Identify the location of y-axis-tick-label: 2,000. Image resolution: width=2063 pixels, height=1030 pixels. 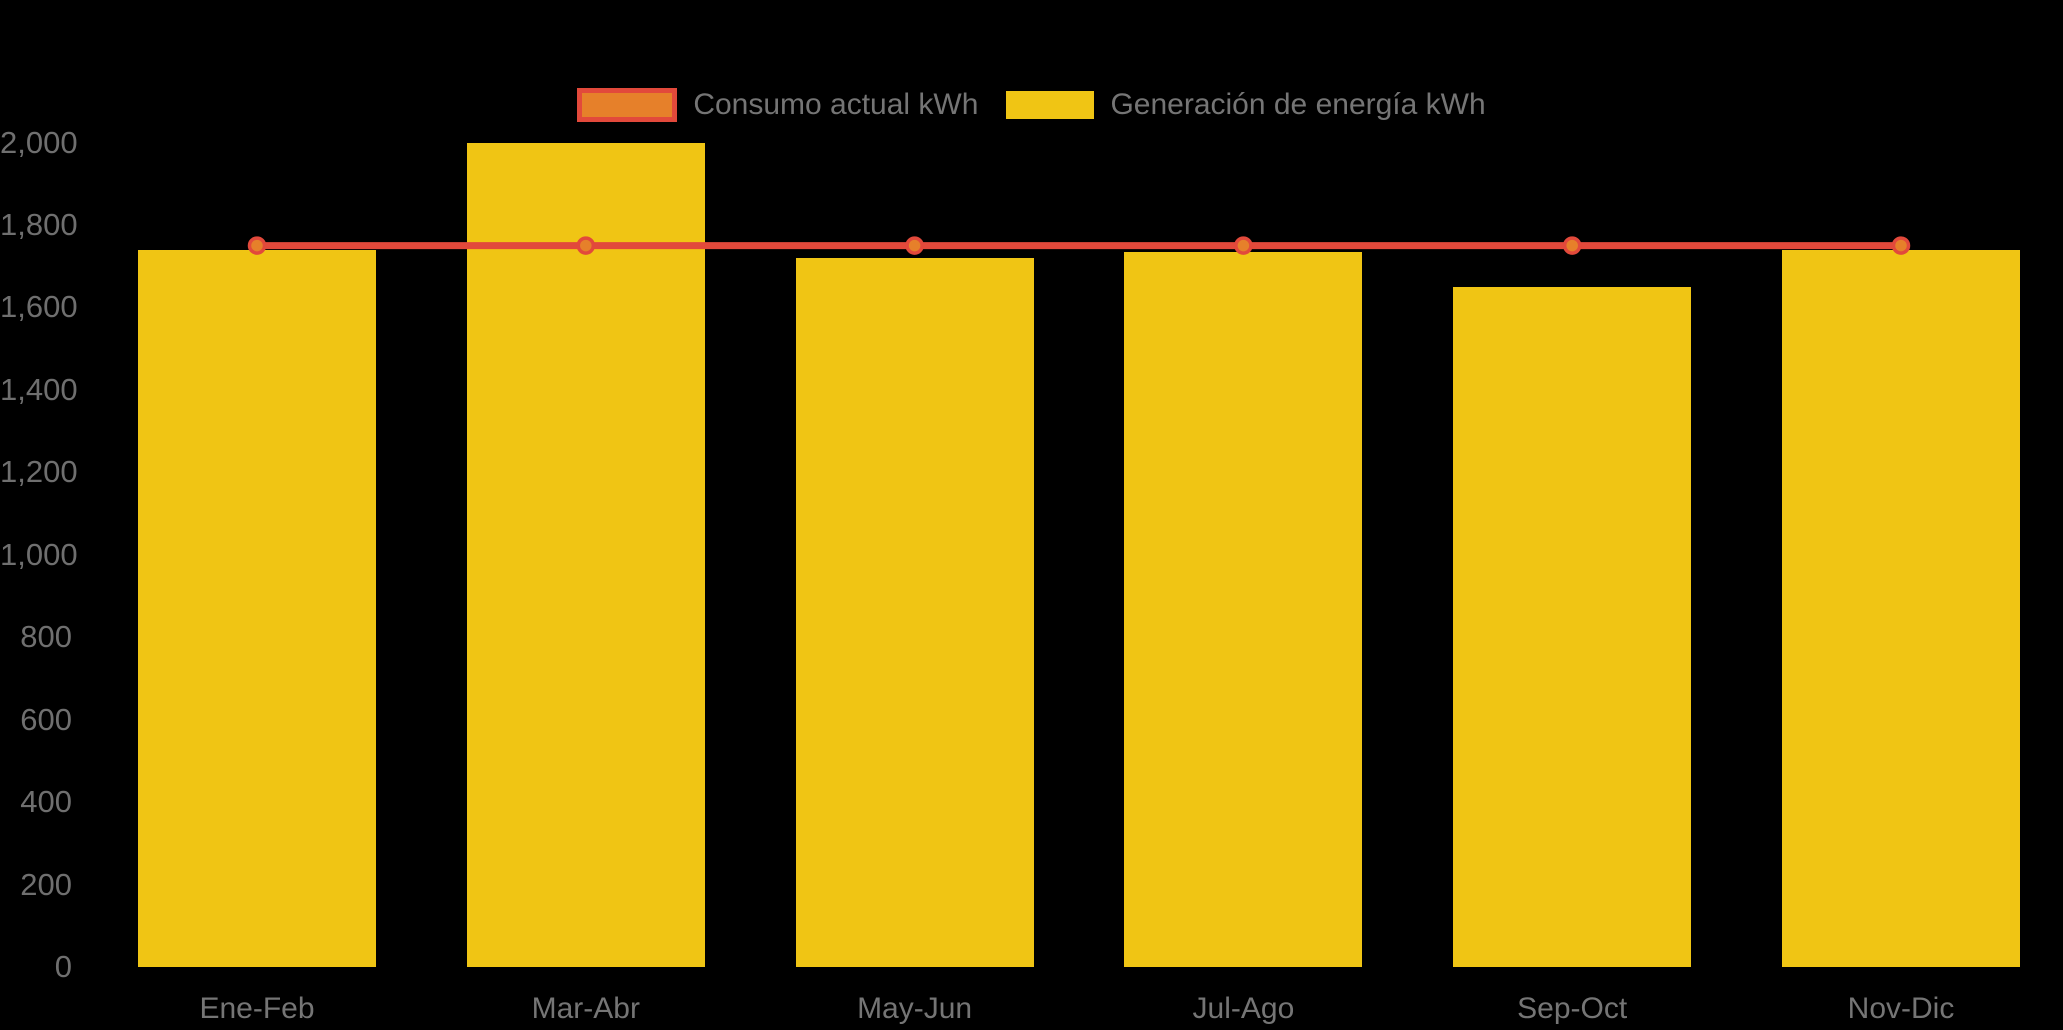
(39, 142).